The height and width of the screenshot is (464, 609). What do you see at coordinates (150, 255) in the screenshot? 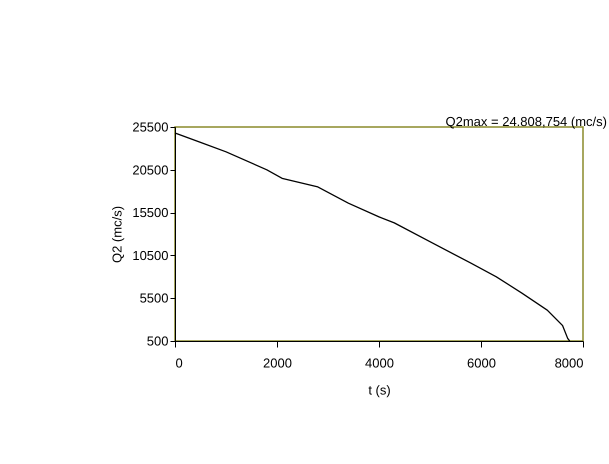
I see `y-tick-label: 10500` at bounding box center [150, 255].